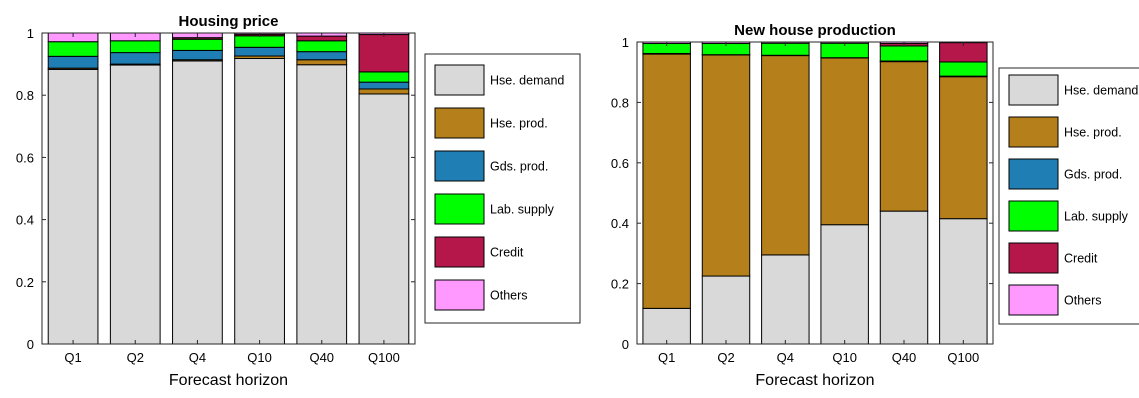 The width and height of the screenshot is (1139, 398). What do you see at coordinates (815, 30) in the screenshot?
I see `chart-title: New house production` at bounding box center [815, 30].